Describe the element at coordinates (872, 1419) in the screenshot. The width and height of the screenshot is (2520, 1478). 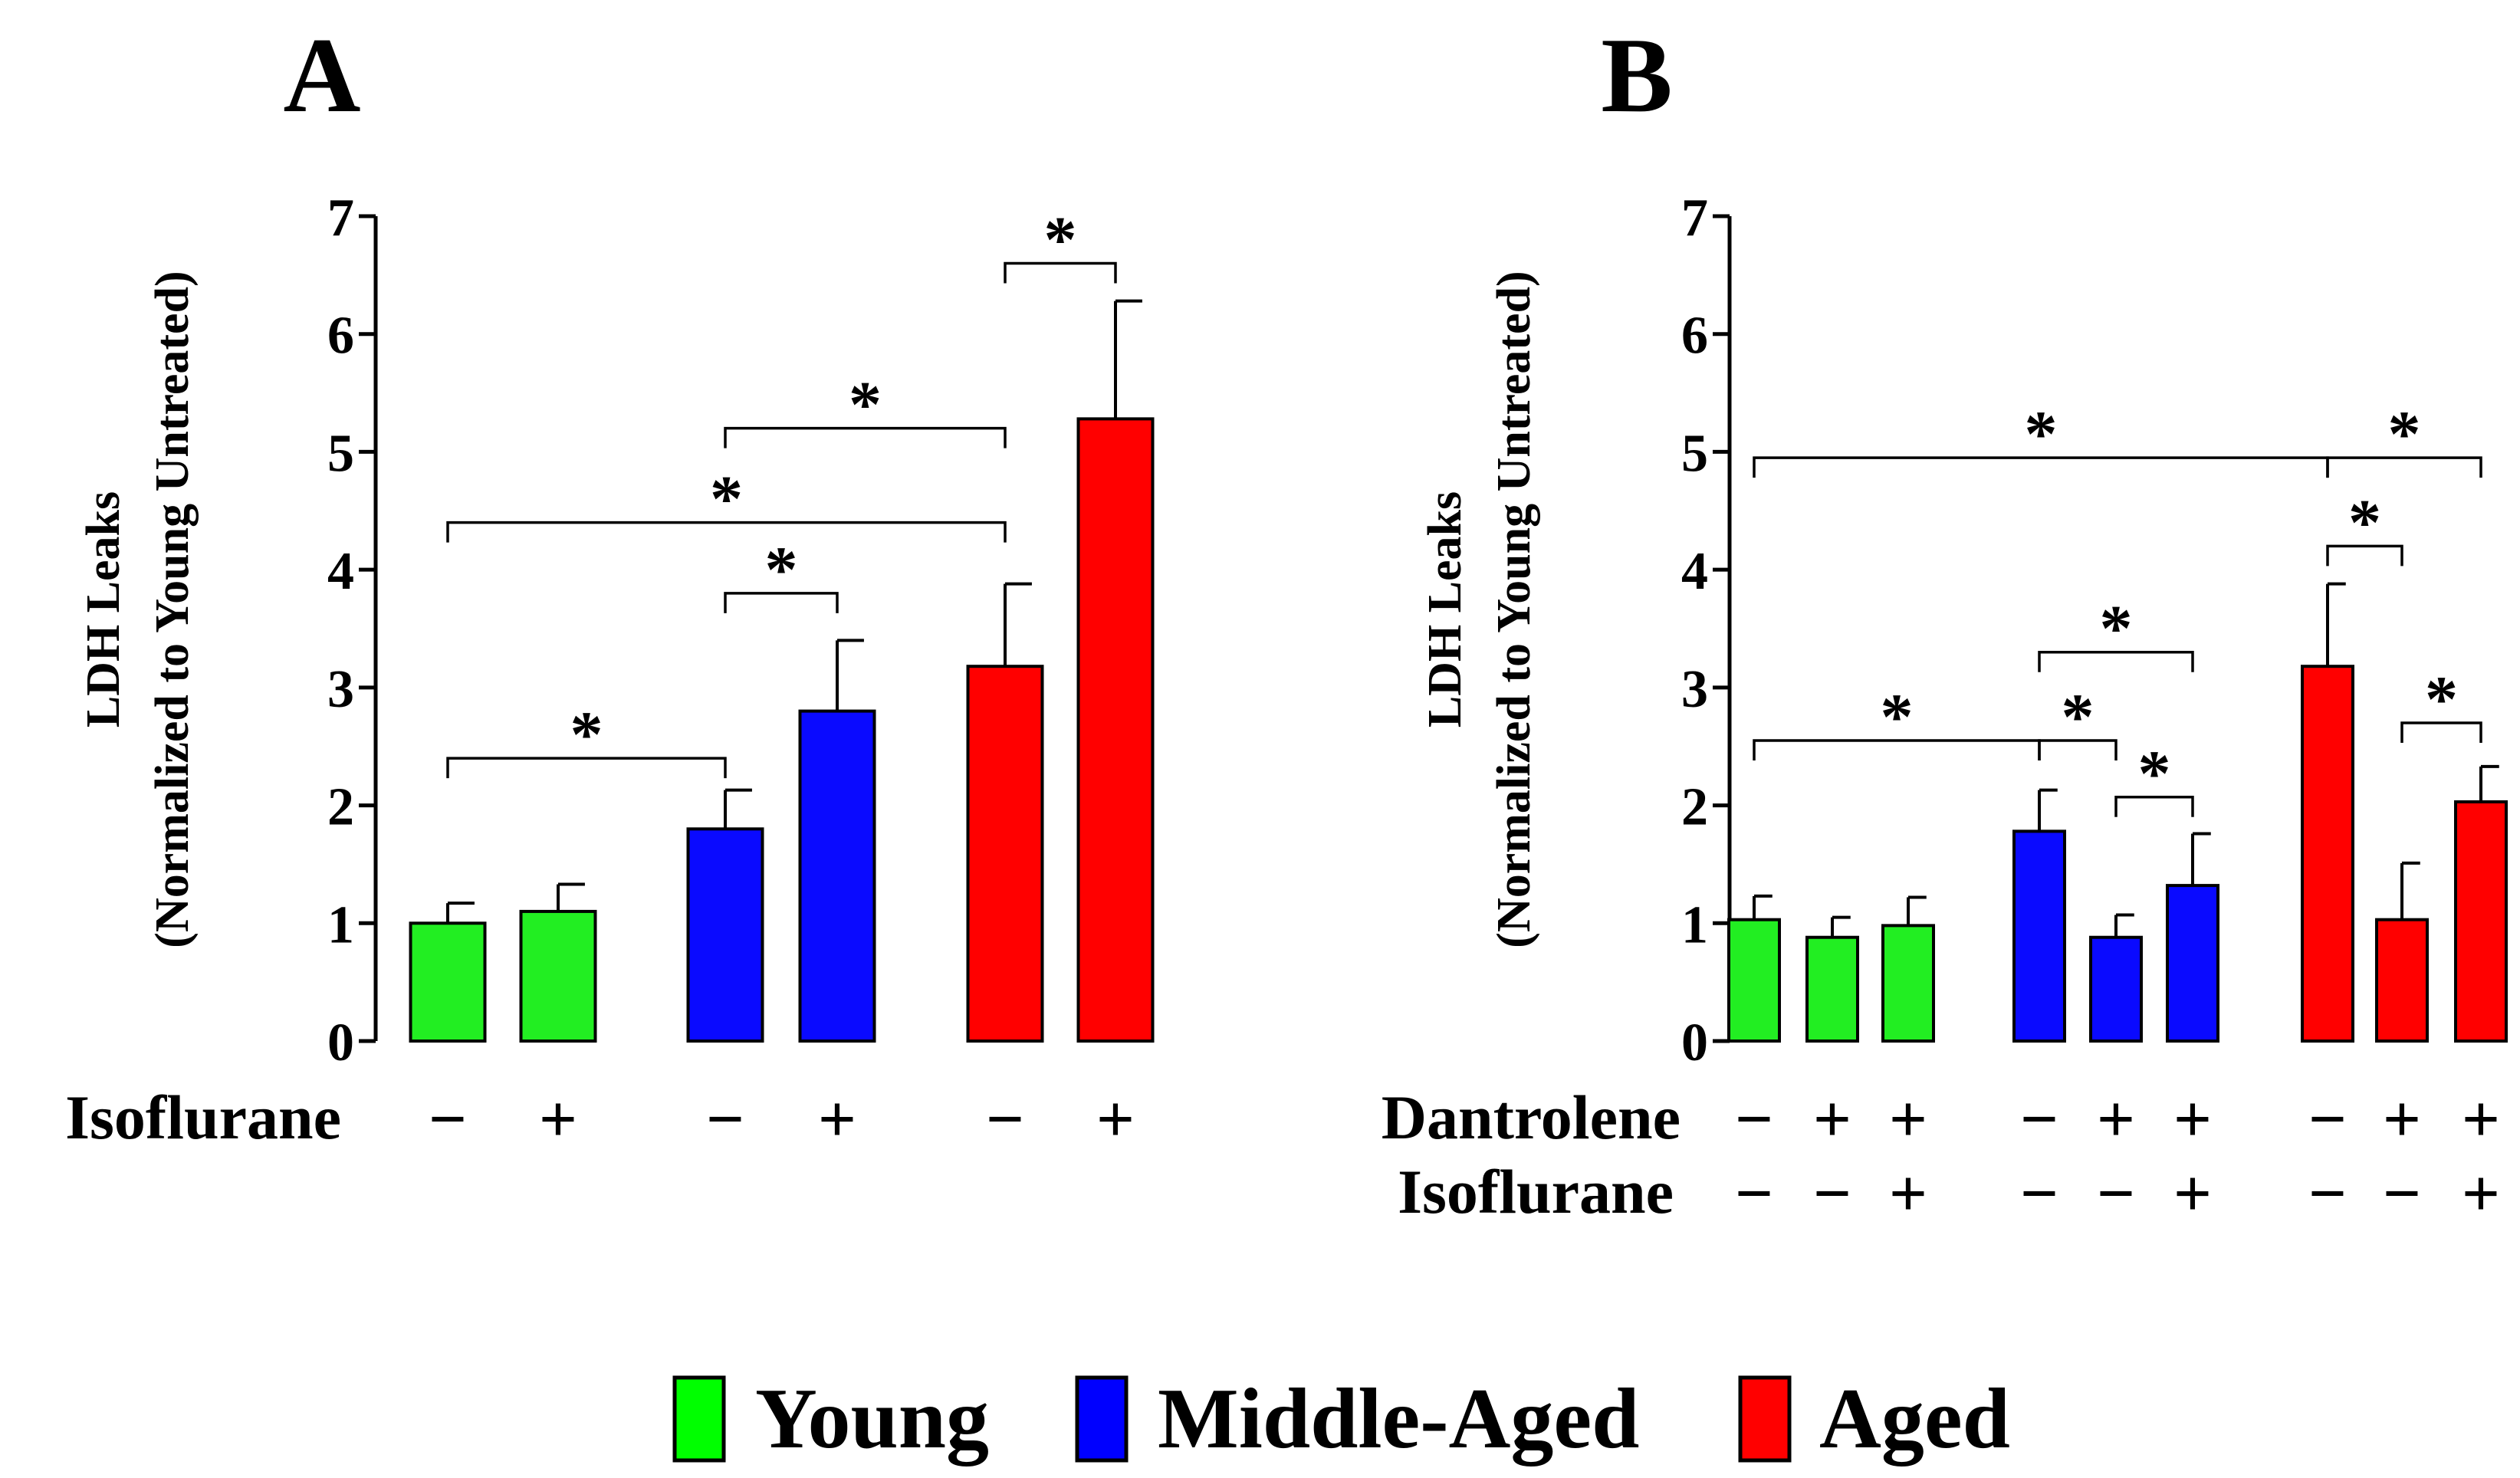
I see `legend-label: Young` at that location.